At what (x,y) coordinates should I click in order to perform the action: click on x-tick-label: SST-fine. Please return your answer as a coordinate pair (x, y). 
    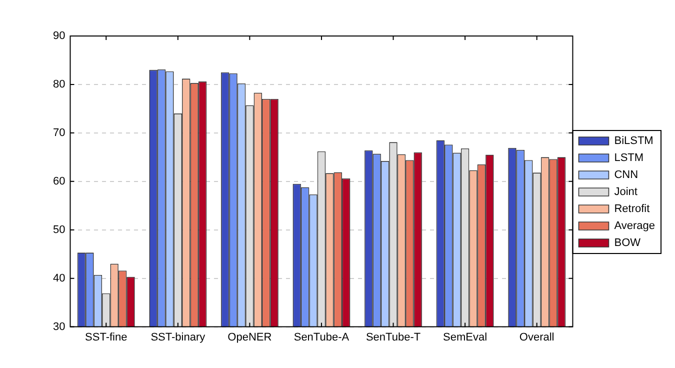
    Looking at the image, I should click on (106, 337).